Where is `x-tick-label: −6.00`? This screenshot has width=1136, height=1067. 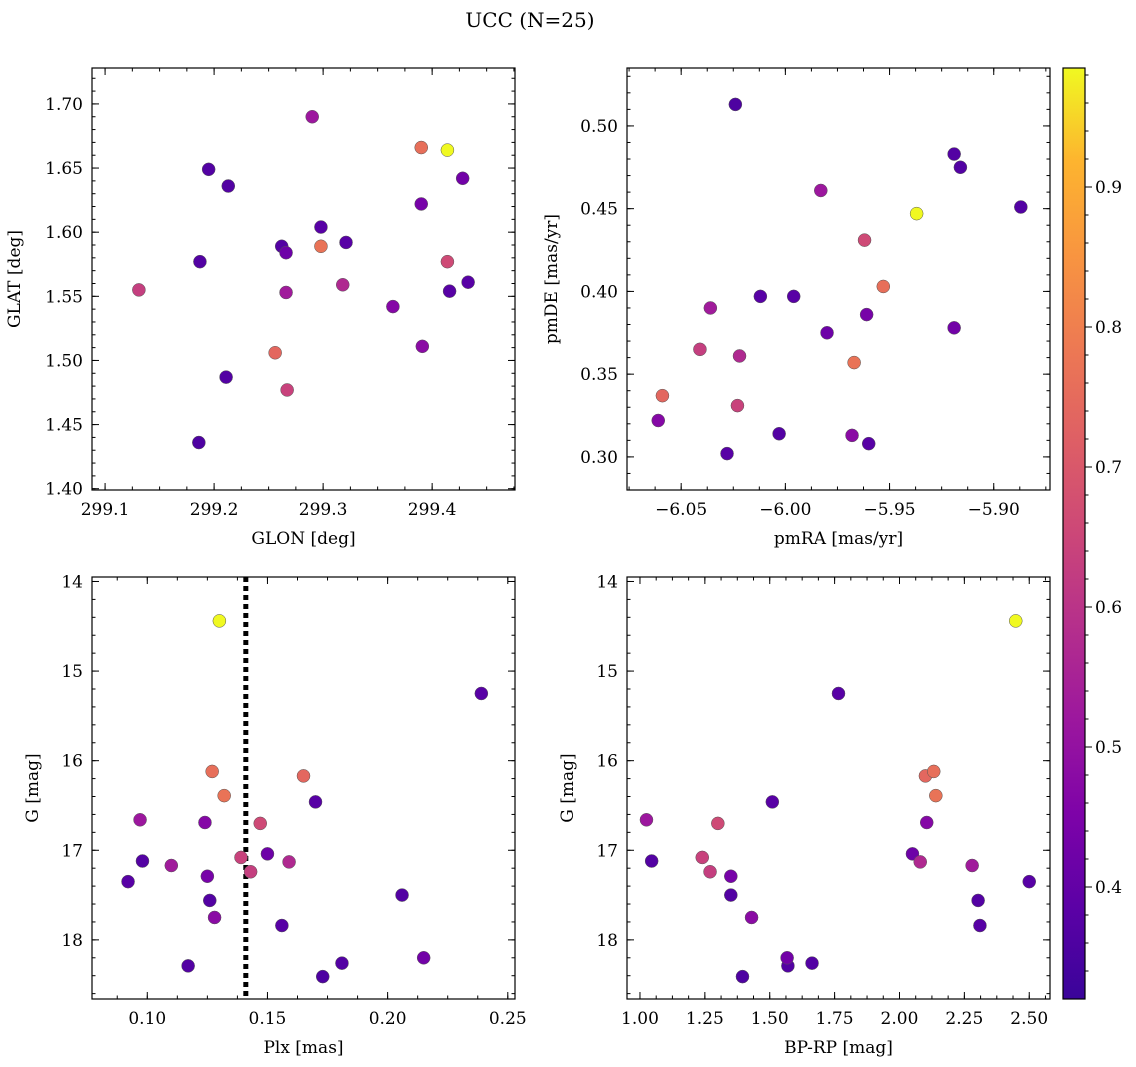
x-tick-label: −6.00 is located at coordinates (785, 510).